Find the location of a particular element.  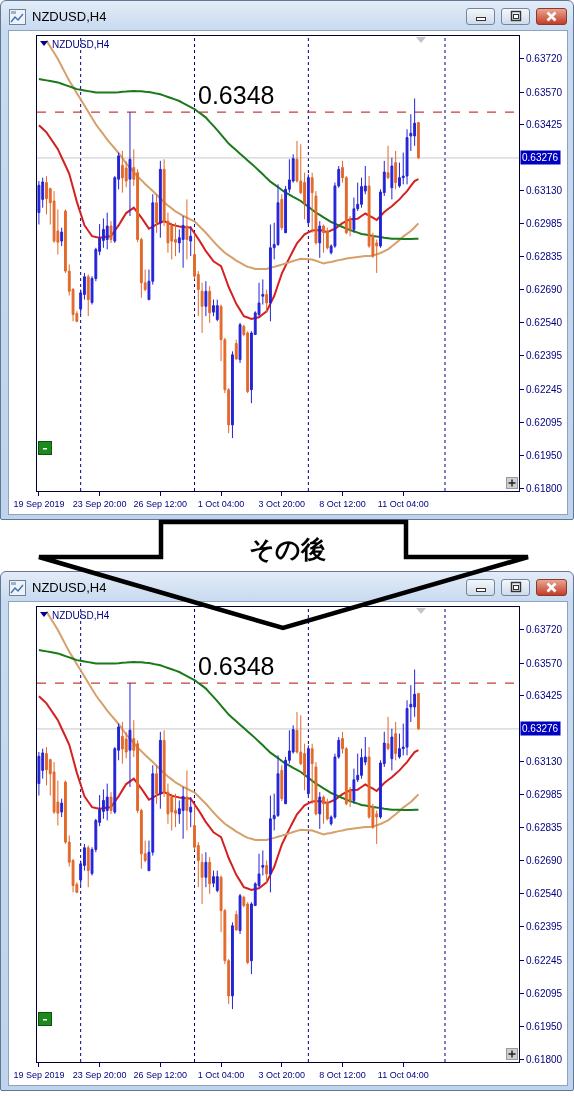

chart-subtitle: NZDUSD,H4 is located at coordinates (81, 615).